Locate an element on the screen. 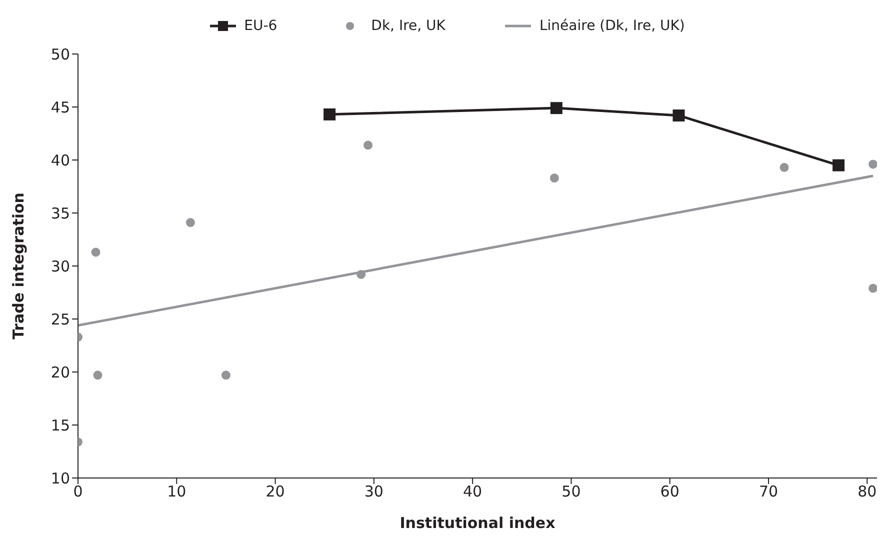  x-tick-label: 20 is located at coordinates (275, 491).